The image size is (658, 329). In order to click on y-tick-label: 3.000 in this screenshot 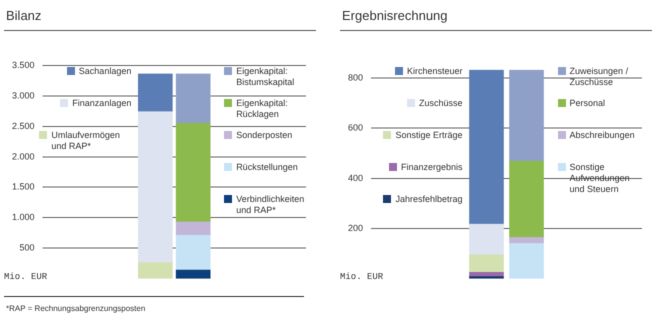, I will do `click(23, 95)`.